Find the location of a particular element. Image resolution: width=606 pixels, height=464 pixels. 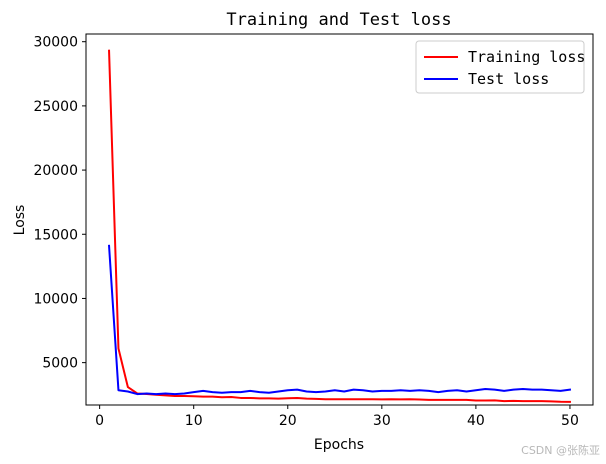

watermark: CSDN @张陈亚 is located at coordinates (560, 450).